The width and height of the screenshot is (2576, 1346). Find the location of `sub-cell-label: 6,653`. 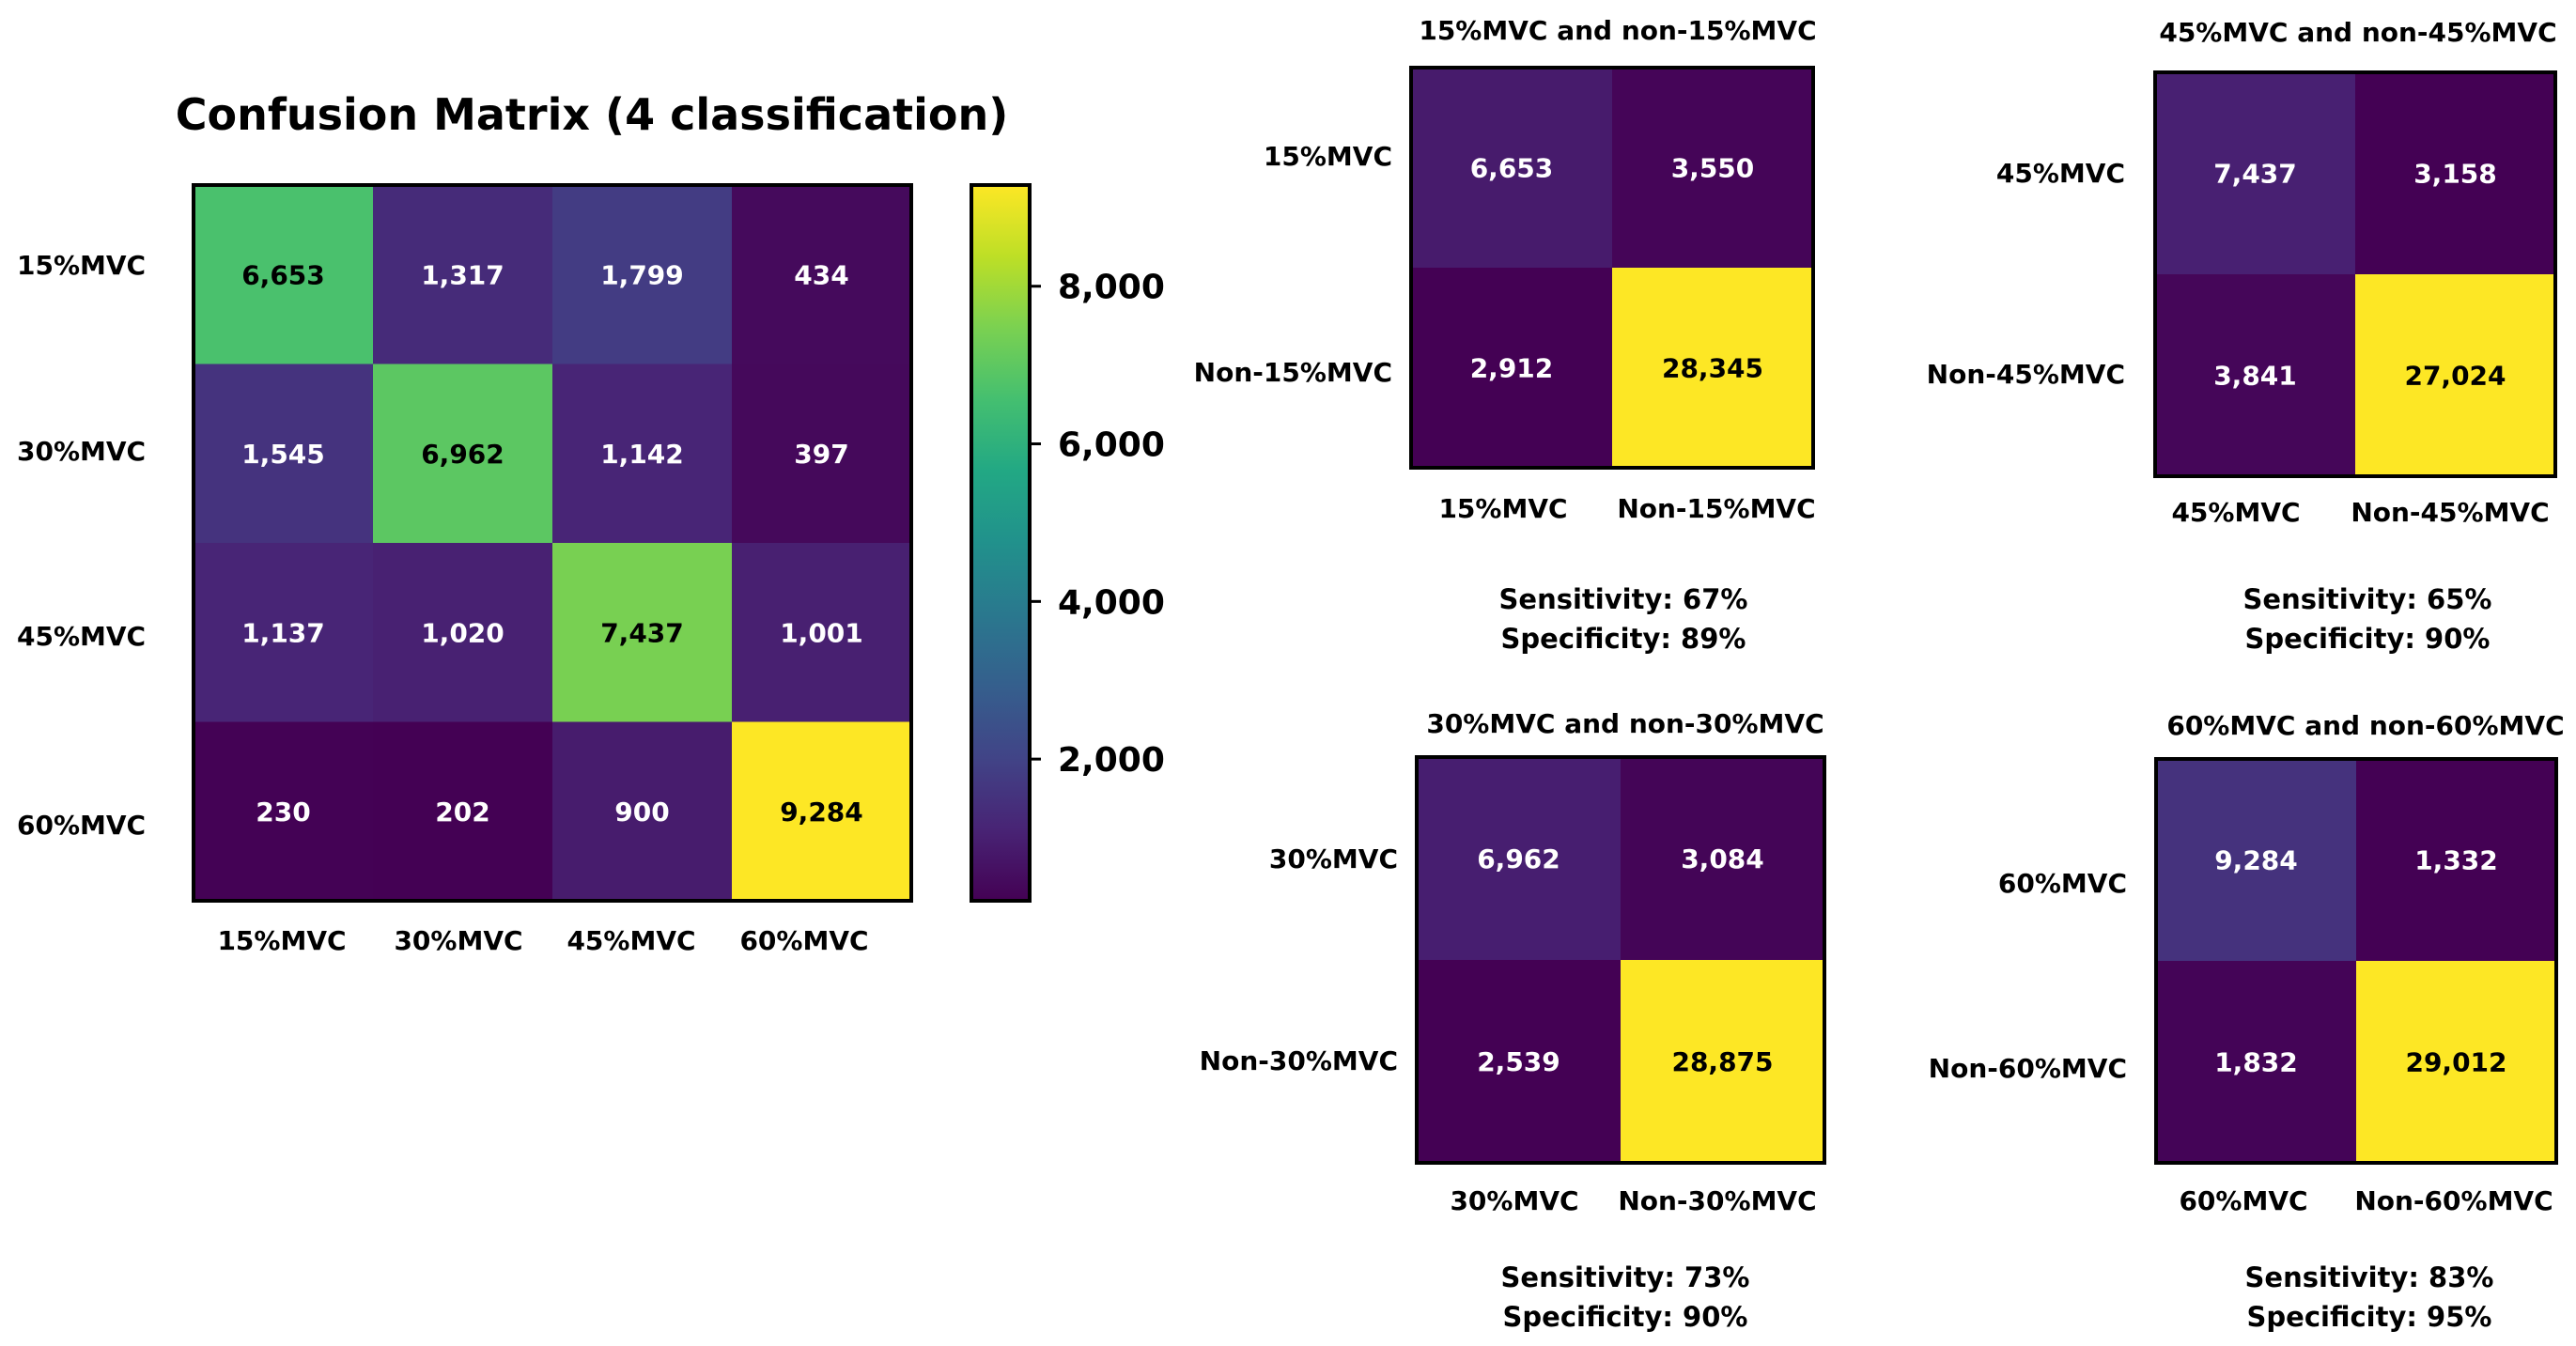

sub-cell-label: 6,653 is located at coordinates (1512, 168).